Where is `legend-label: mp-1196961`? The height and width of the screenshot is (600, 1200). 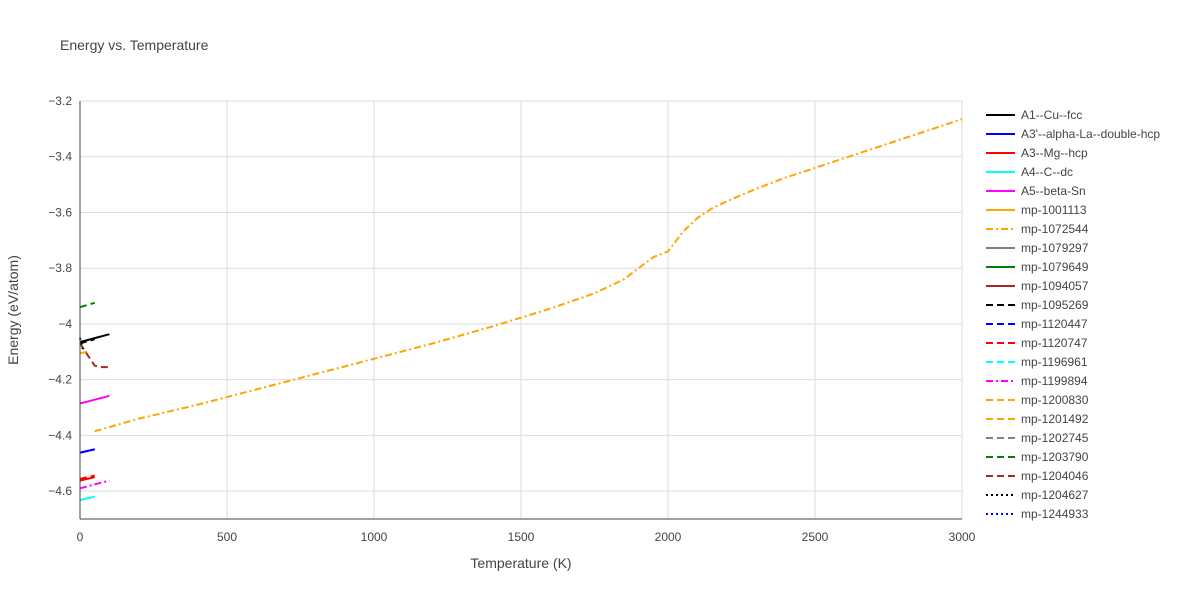 legend-label: mp-1196961 is located at coordinates (1054, 362).